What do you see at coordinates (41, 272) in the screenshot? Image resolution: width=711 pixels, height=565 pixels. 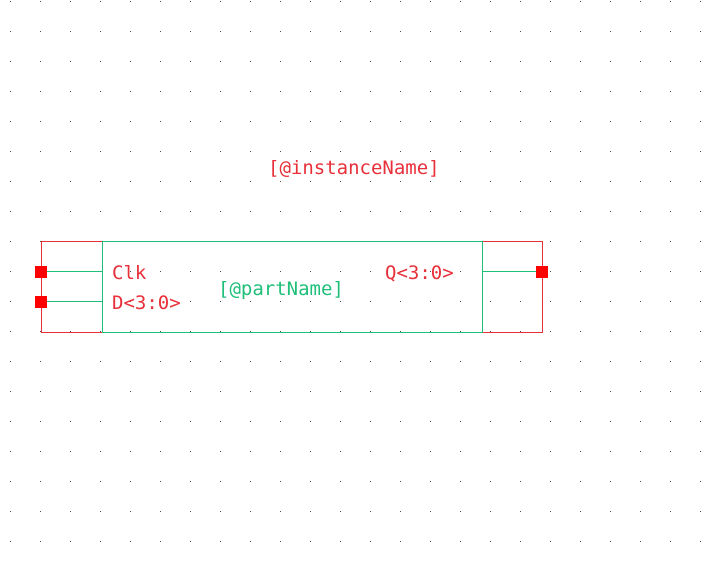 I see `pin-marker-clk` at bounding box center [41, 272].